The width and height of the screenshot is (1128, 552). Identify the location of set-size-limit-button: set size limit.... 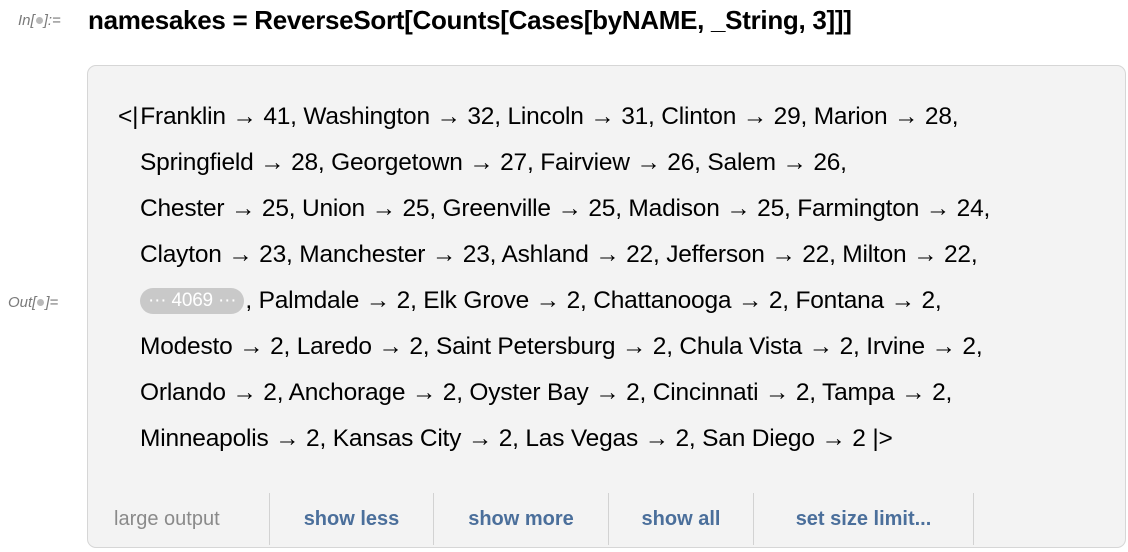
(863, 518).